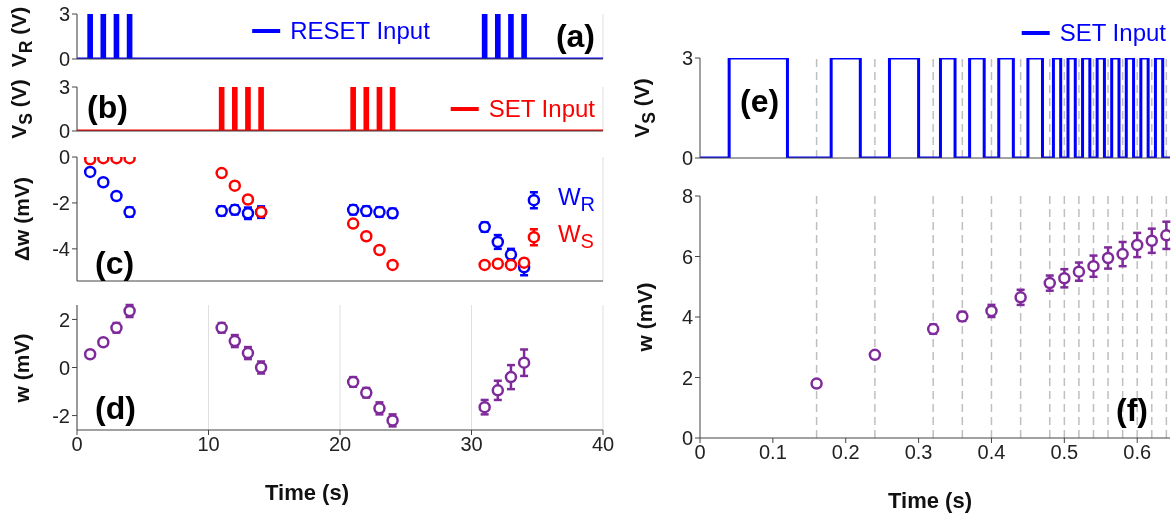 The width and height of the screenshot is (1175, 529). What do you see at coordinates (603, 444) in the screenshot?
I see `x-tick-label: 40` at bounding box center [603, 444].